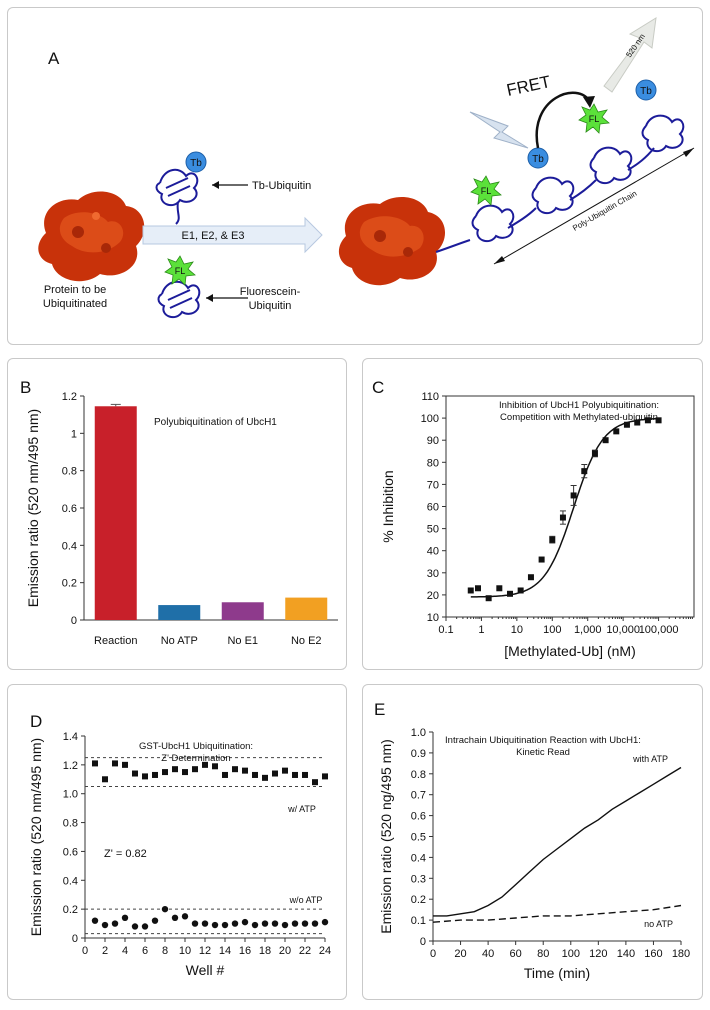  What do you see at coordinates (205, 951) in the screenshot?
I see `x-tick-label: 12` at bounding box center [205, 951].